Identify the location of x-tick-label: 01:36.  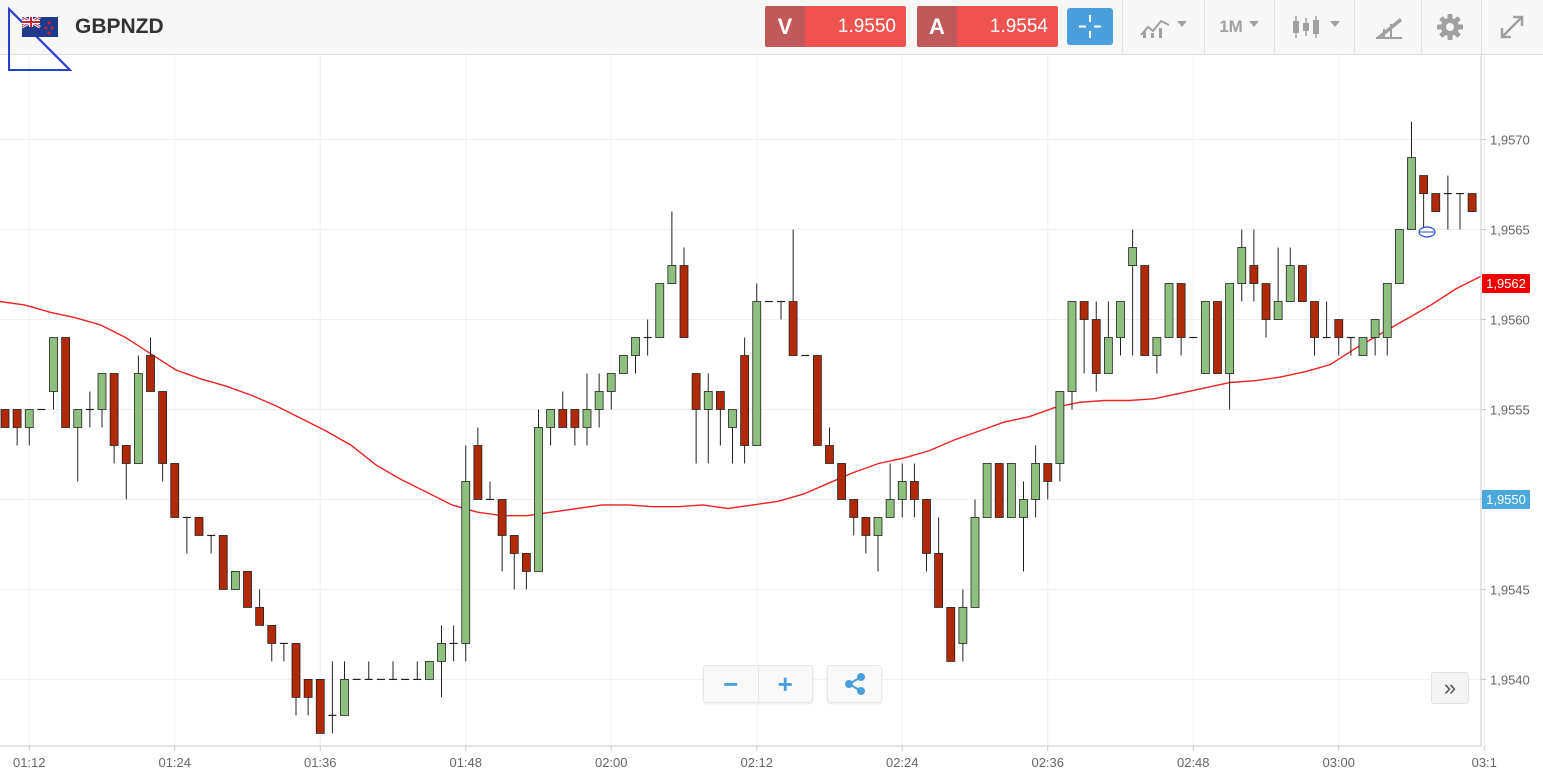
(320, 762).